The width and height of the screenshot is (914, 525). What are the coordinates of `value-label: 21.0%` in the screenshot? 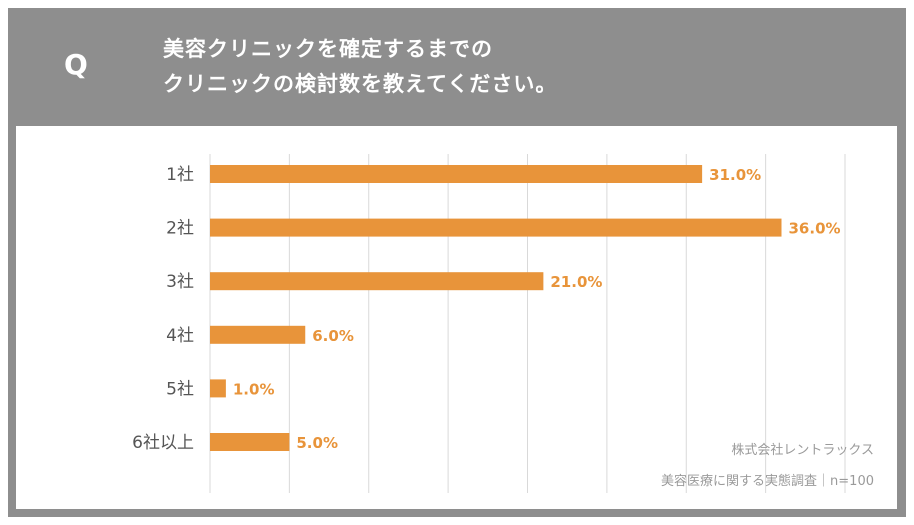 It's located at (576, 282).